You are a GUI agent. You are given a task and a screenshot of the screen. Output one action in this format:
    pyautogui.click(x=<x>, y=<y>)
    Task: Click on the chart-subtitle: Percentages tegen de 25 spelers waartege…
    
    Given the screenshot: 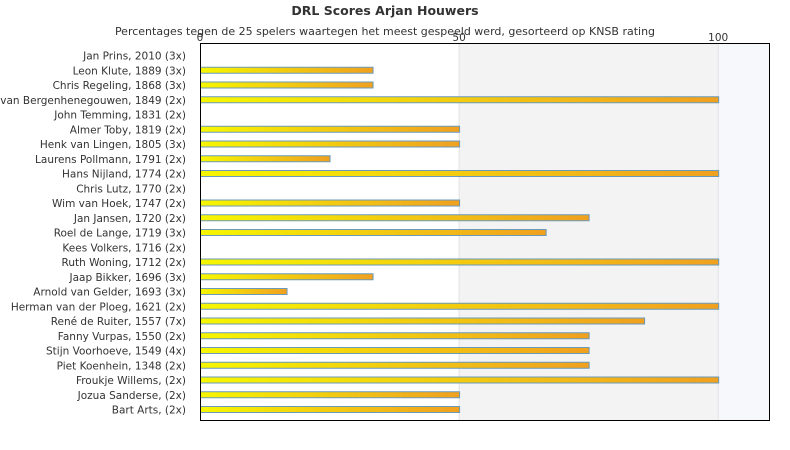 What is the action you would take?
    pyautogui.click(x=385, y=31)
    